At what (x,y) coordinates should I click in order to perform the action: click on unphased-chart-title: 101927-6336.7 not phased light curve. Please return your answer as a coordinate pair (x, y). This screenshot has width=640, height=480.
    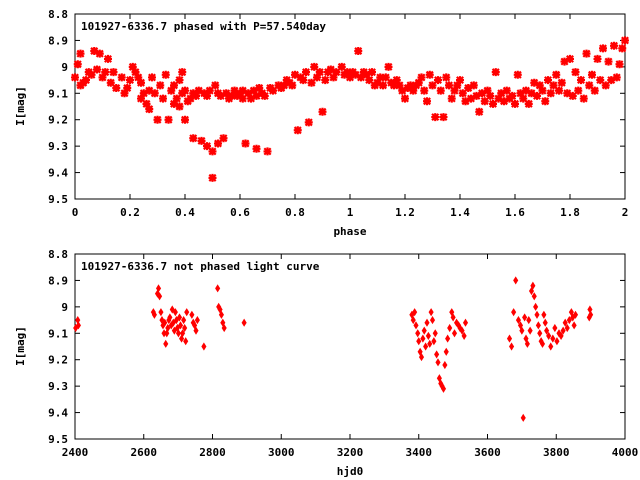
    Looking at the image, I should click on (200, 266).